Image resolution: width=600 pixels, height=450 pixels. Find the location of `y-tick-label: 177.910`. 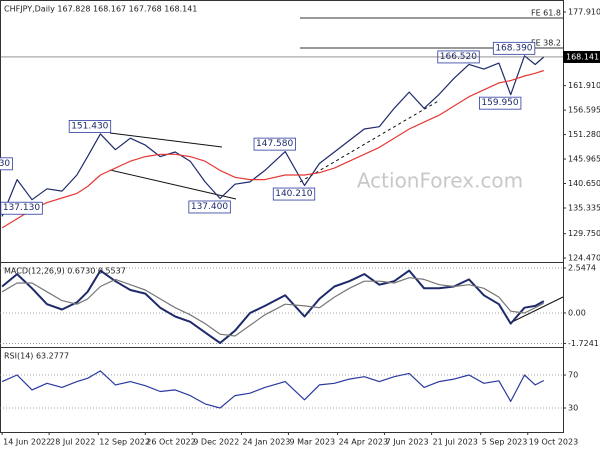

y-tick-label: 177.910 is located at coordinates (584, 12).